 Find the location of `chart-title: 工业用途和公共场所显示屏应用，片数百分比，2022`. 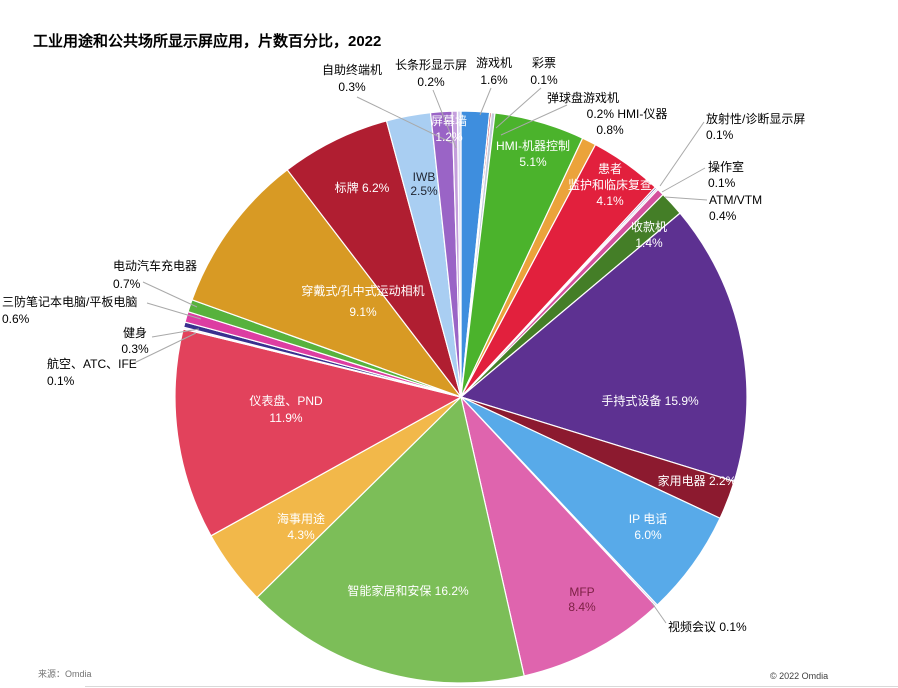

chart-title: 工业用途和公共场所显示屏应用，片数百分比，2022 is located at coordinates (207, 41).